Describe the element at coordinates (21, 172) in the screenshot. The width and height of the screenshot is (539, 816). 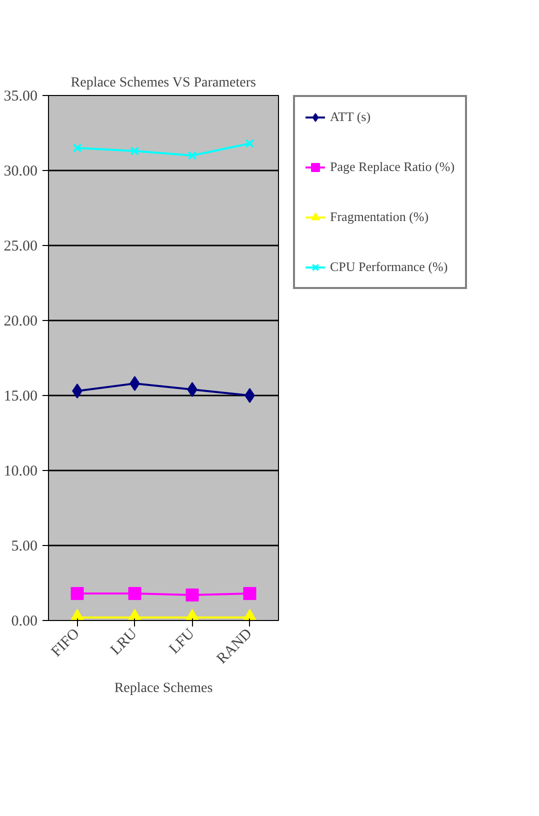
I see `y-tick-label: 30.00` at that location.